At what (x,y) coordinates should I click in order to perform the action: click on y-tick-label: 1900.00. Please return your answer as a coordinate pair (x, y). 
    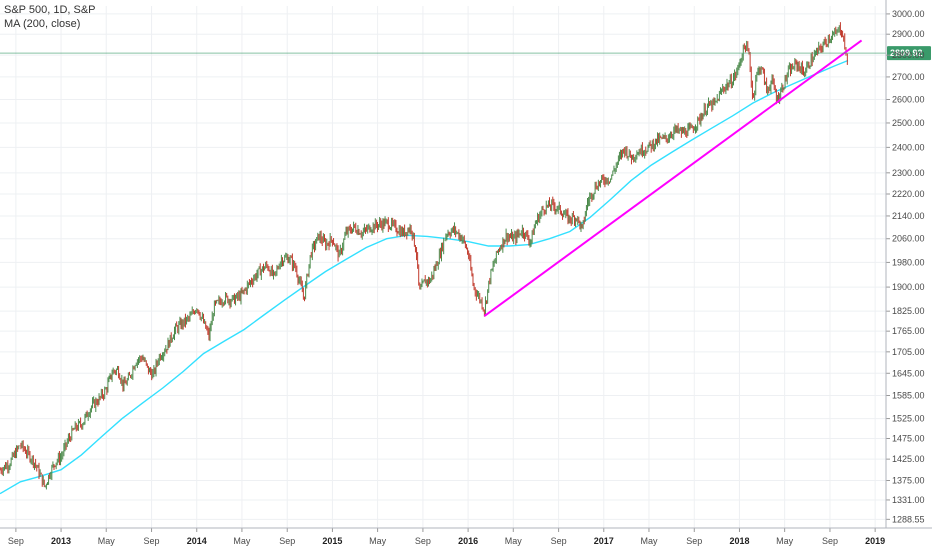
    Looking at the image, I should click on (908, 287).